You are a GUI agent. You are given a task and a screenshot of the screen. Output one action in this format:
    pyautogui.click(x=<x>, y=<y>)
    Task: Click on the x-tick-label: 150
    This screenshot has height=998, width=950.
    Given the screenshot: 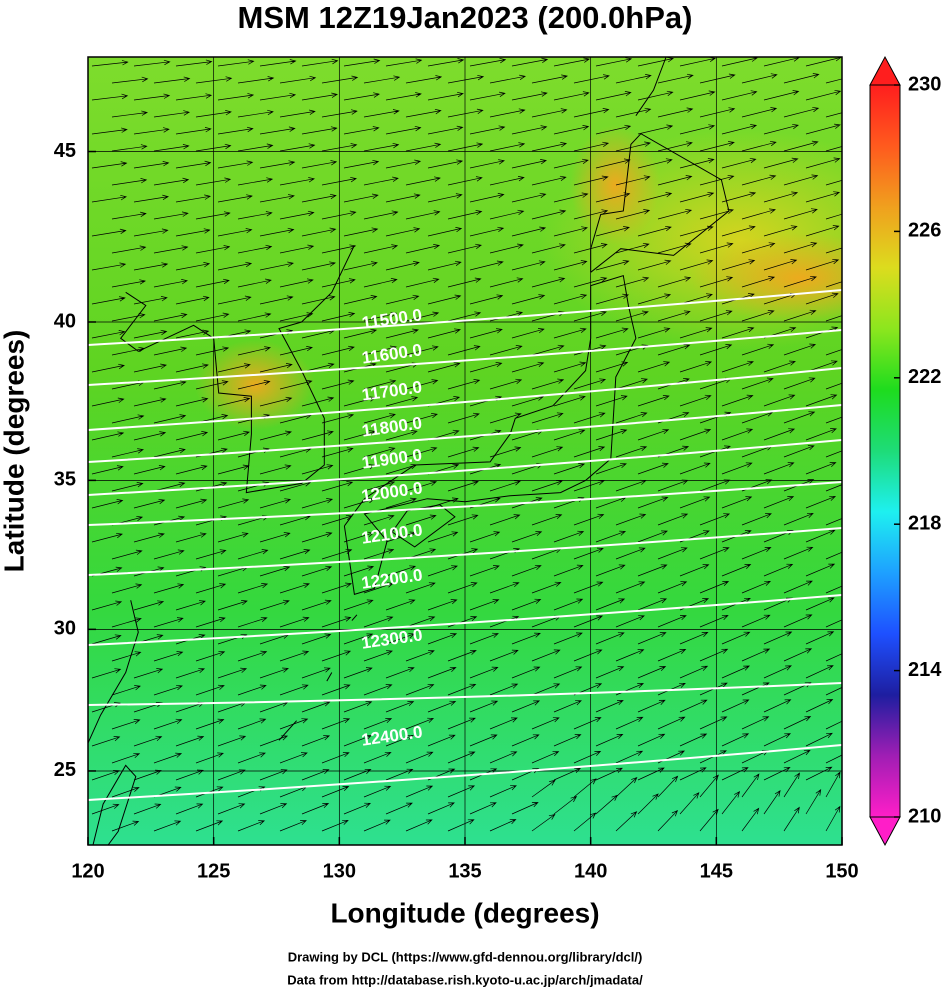 What is the action you would take?
    pyautogui.click(x=841, y=871)
    